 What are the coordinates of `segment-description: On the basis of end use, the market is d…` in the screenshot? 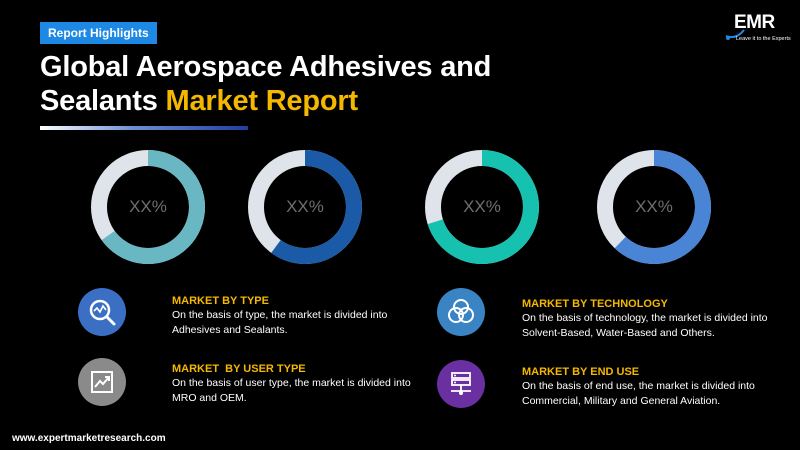 It's located at (638, 393).